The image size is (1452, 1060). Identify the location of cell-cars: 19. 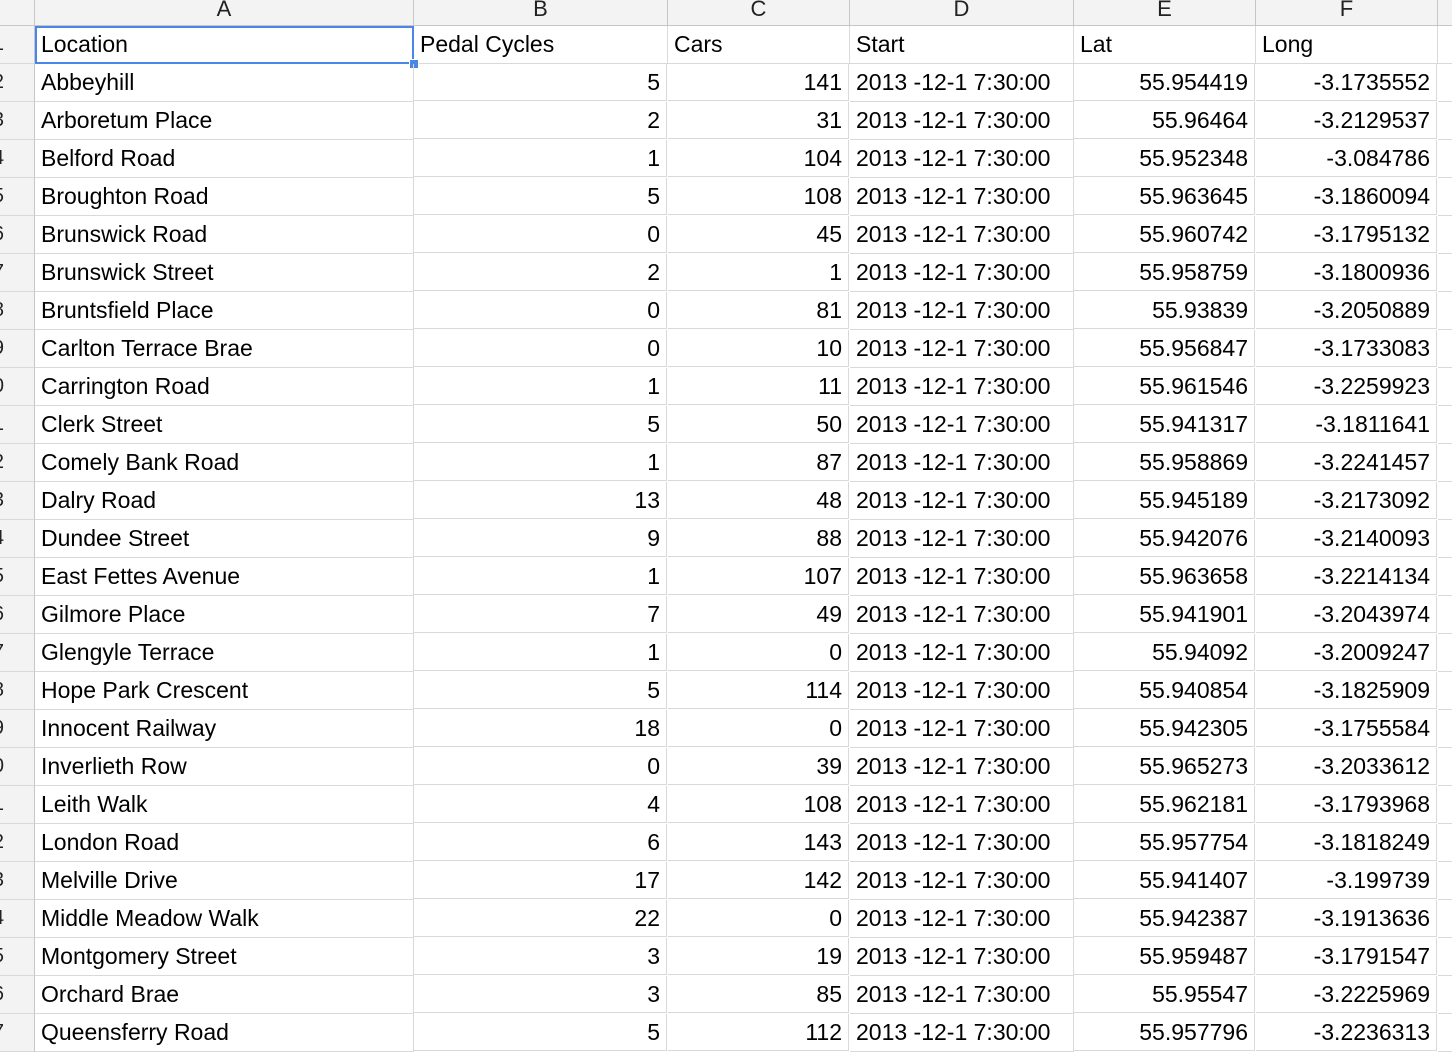
(758, 956).